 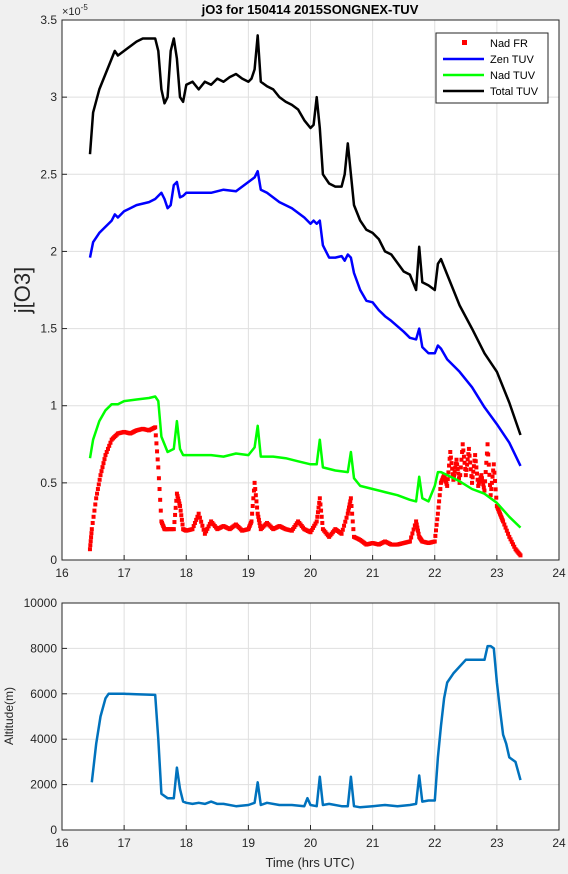 I want to click on altitude-xtick-label: 20, so click(x=311, y=843).